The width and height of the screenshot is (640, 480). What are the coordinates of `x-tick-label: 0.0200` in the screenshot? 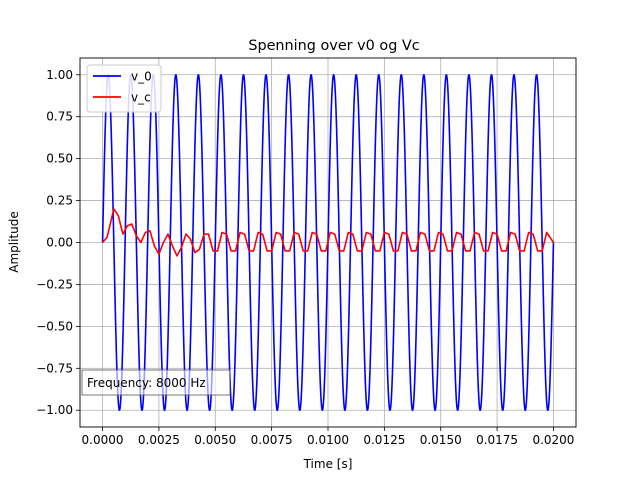 It's located at (553, 440).